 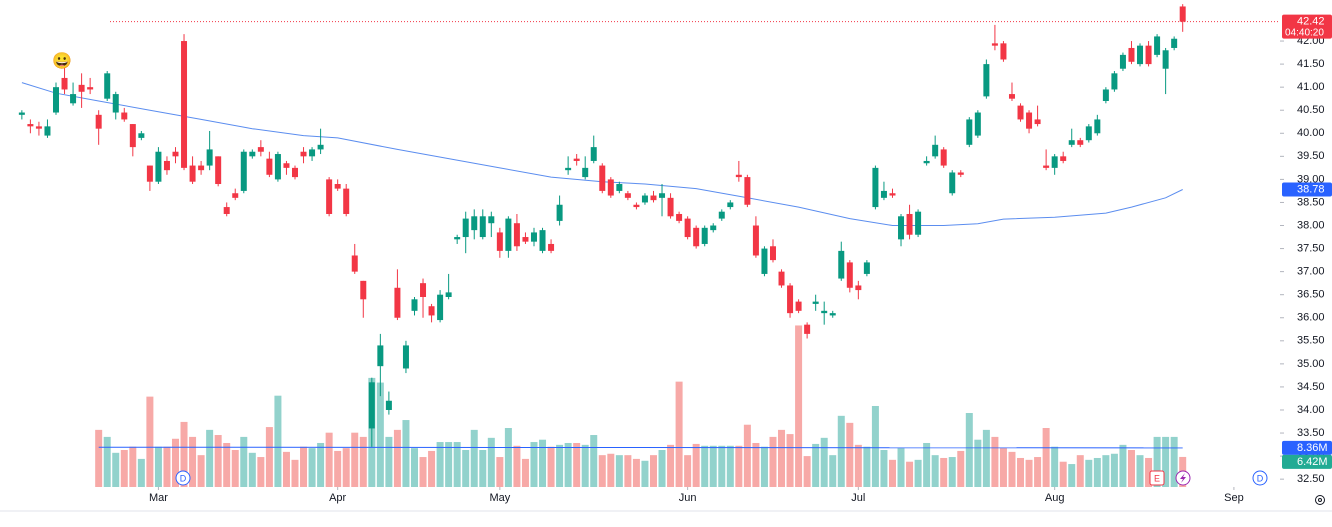 I want to click on moving-average-tag-box, so click(x=1307, y=189).